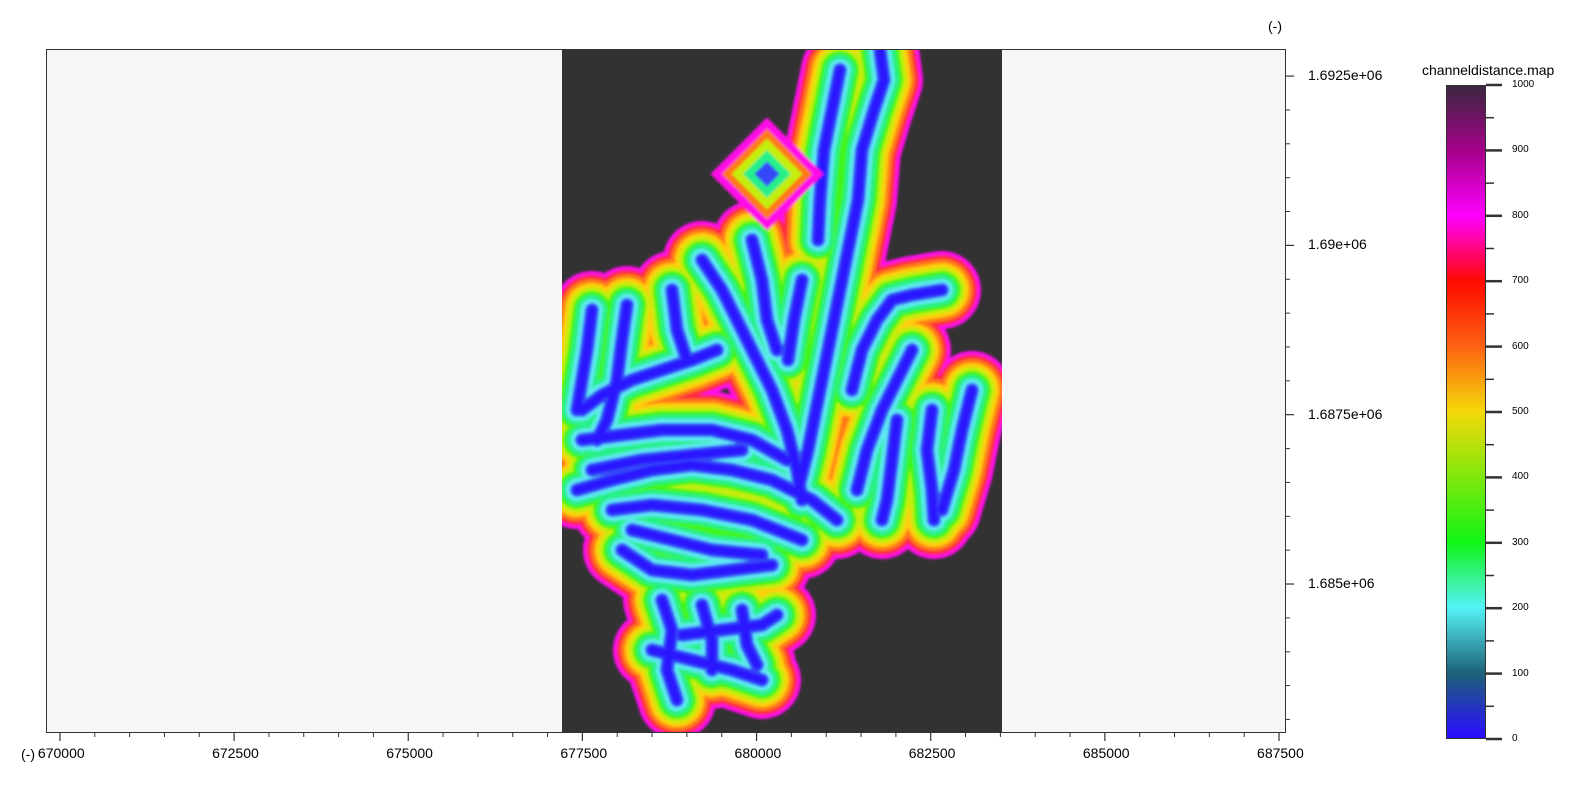  I want to click on legend-tick-label: 800, so click(1520, 215).